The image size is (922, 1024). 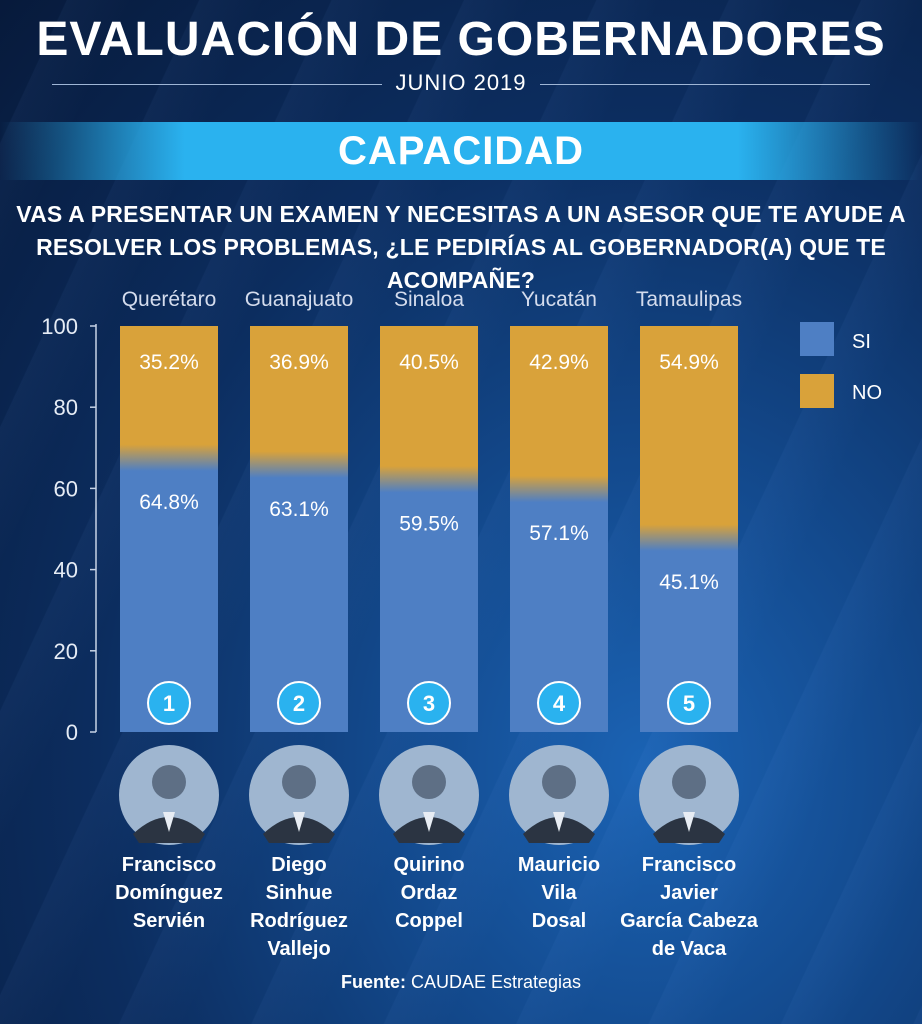 I want to click on governor-name-line: Javier, so click(x=689, y=893).